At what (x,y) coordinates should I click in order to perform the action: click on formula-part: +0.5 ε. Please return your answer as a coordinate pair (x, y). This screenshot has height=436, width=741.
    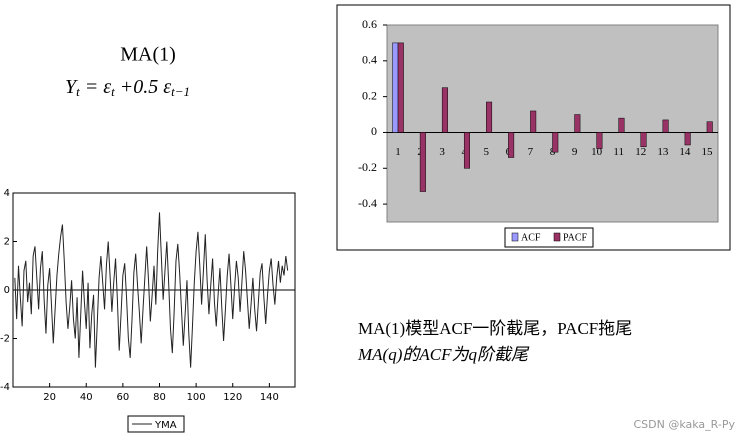
    Looking at the image, I should click on (143, 87).